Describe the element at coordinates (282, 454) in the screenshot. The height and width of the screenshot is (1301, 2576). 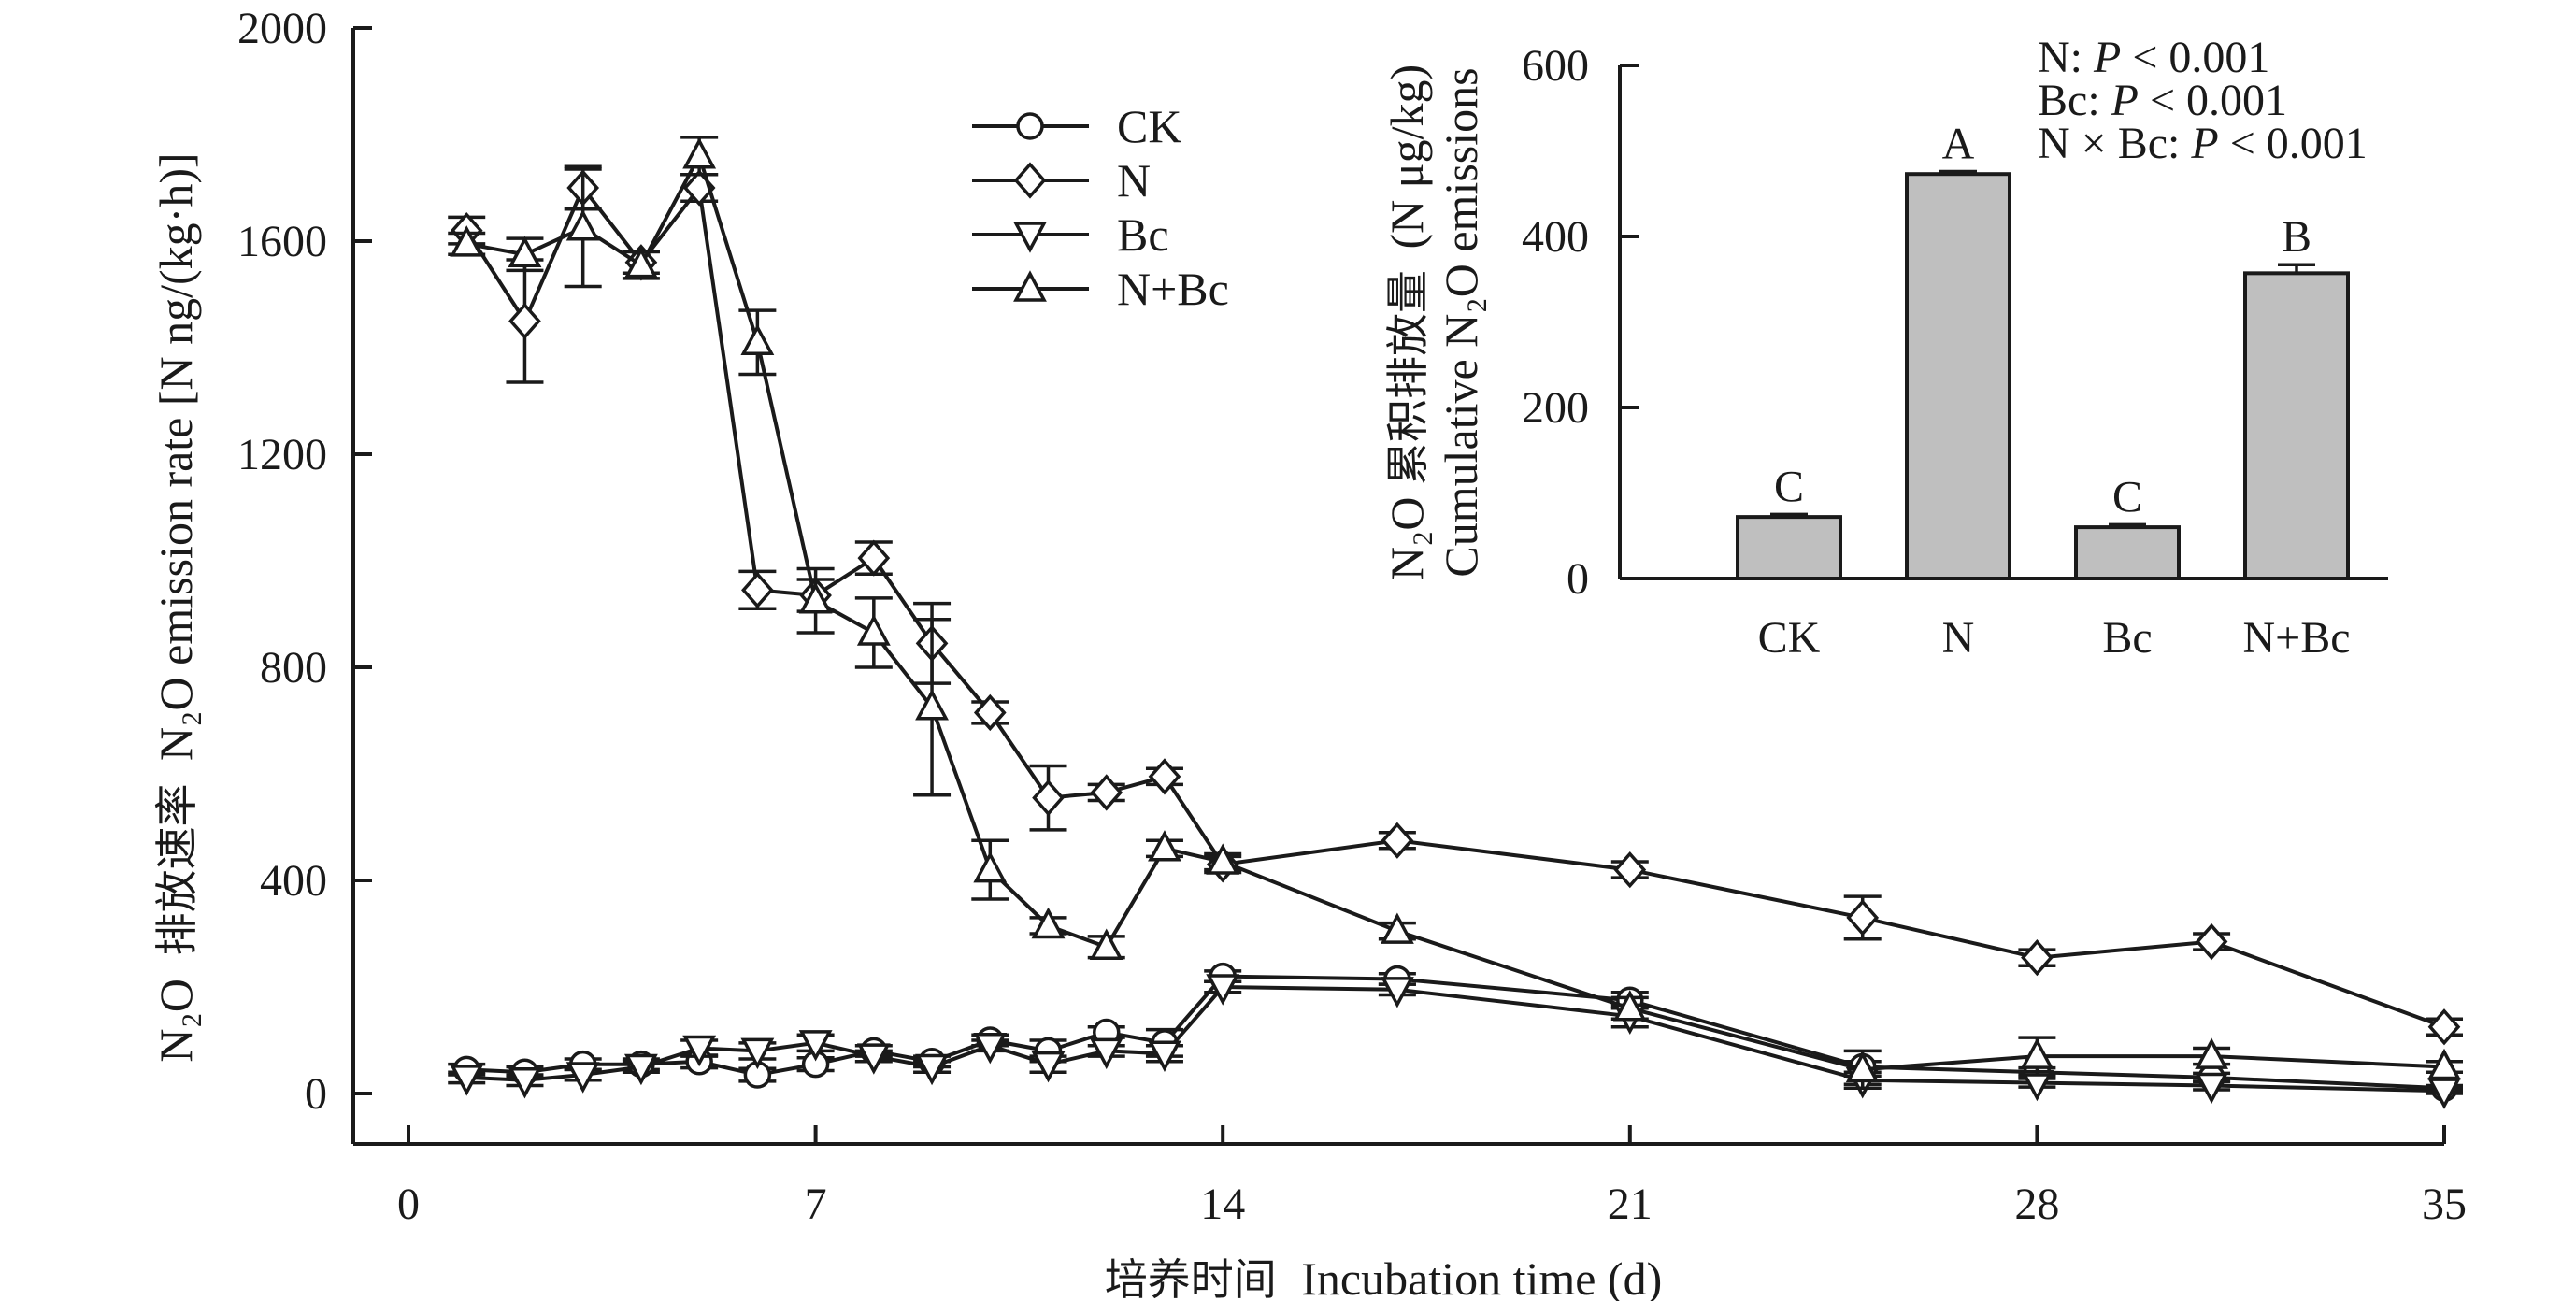
I see `main-y-tick-label: 1200` at that location.